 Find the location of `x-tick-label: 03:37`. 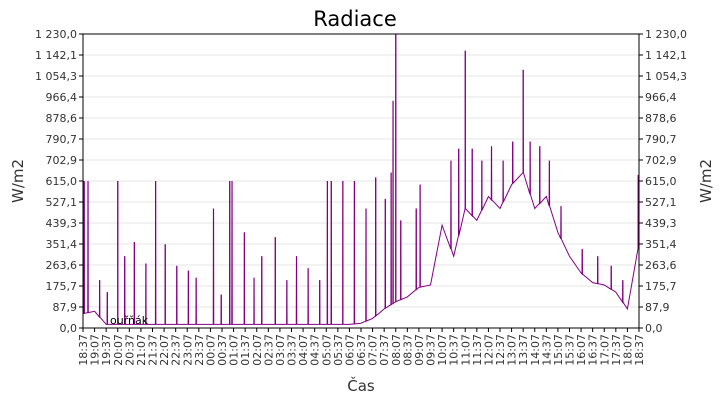

x-tick-label: 03:37 is located at coordinates (292, 350).